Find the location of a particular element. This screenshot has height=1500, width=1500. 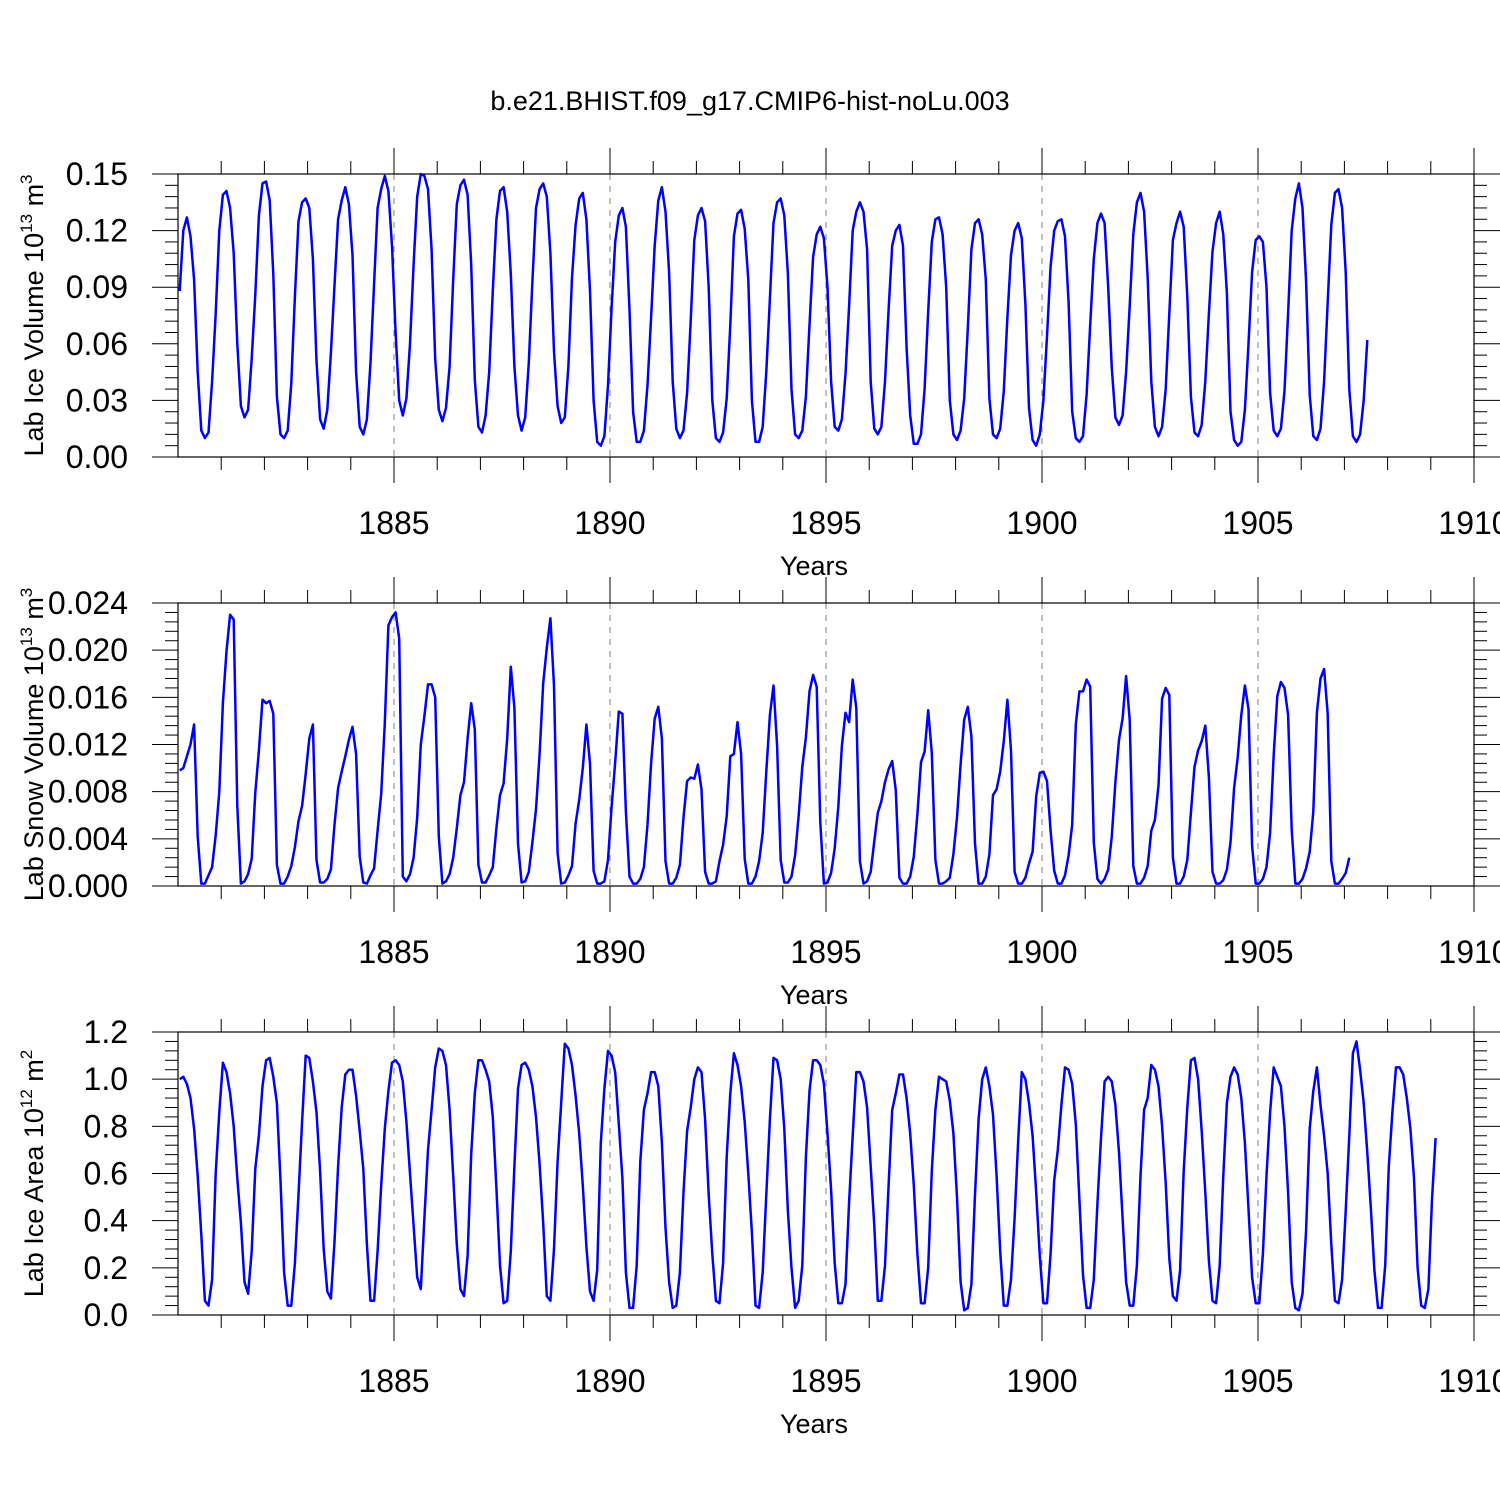

figure-title: b.e21.BHIST.f09_g17.CMIP6-hist-noLu.003 is located at coordinates (749, 101).